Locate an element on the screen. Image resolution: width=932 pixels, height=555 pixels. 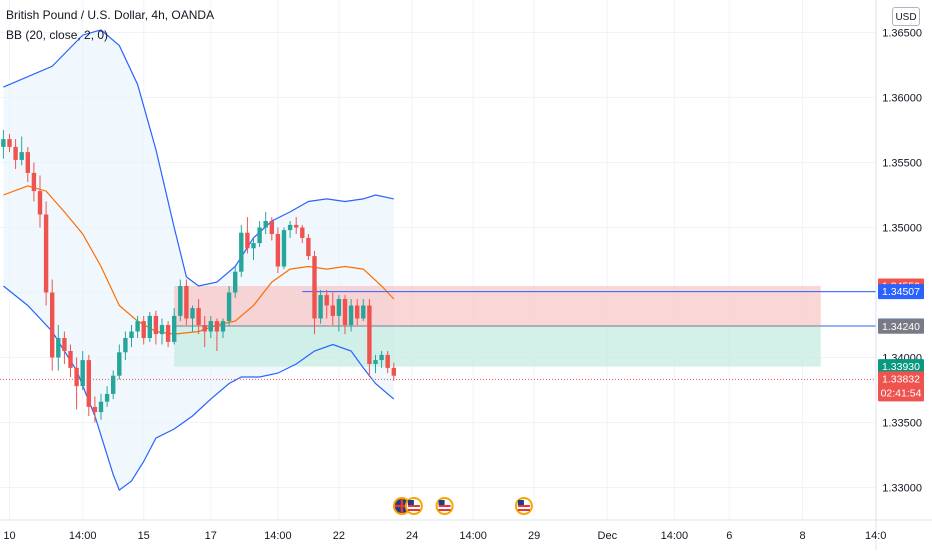
take-profit-zone is located at coordinates (497, 346).